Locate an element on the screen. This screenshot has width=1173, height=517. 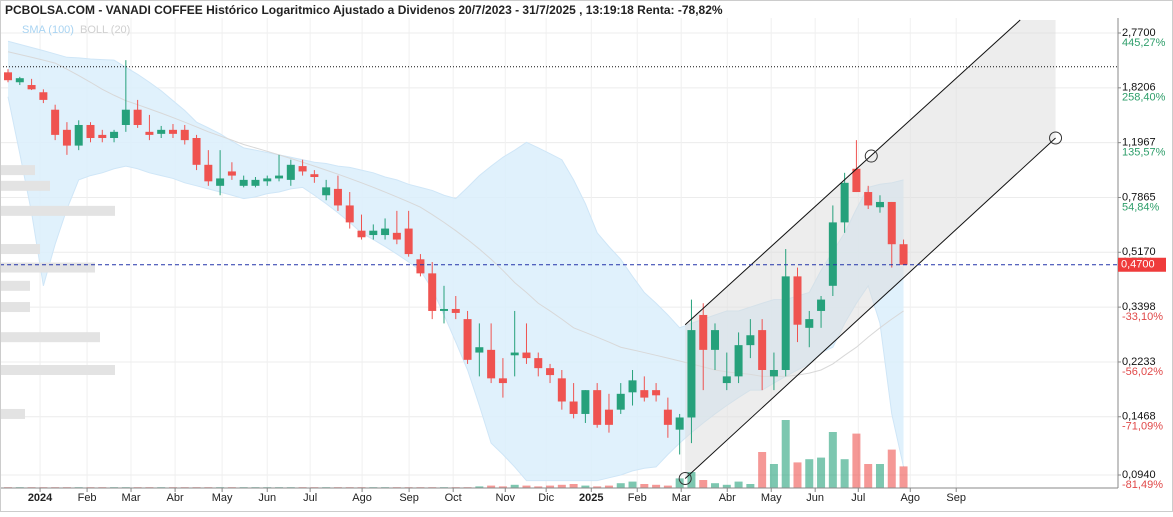
x-tick-label: Feb is located at coordinates (87, 498).